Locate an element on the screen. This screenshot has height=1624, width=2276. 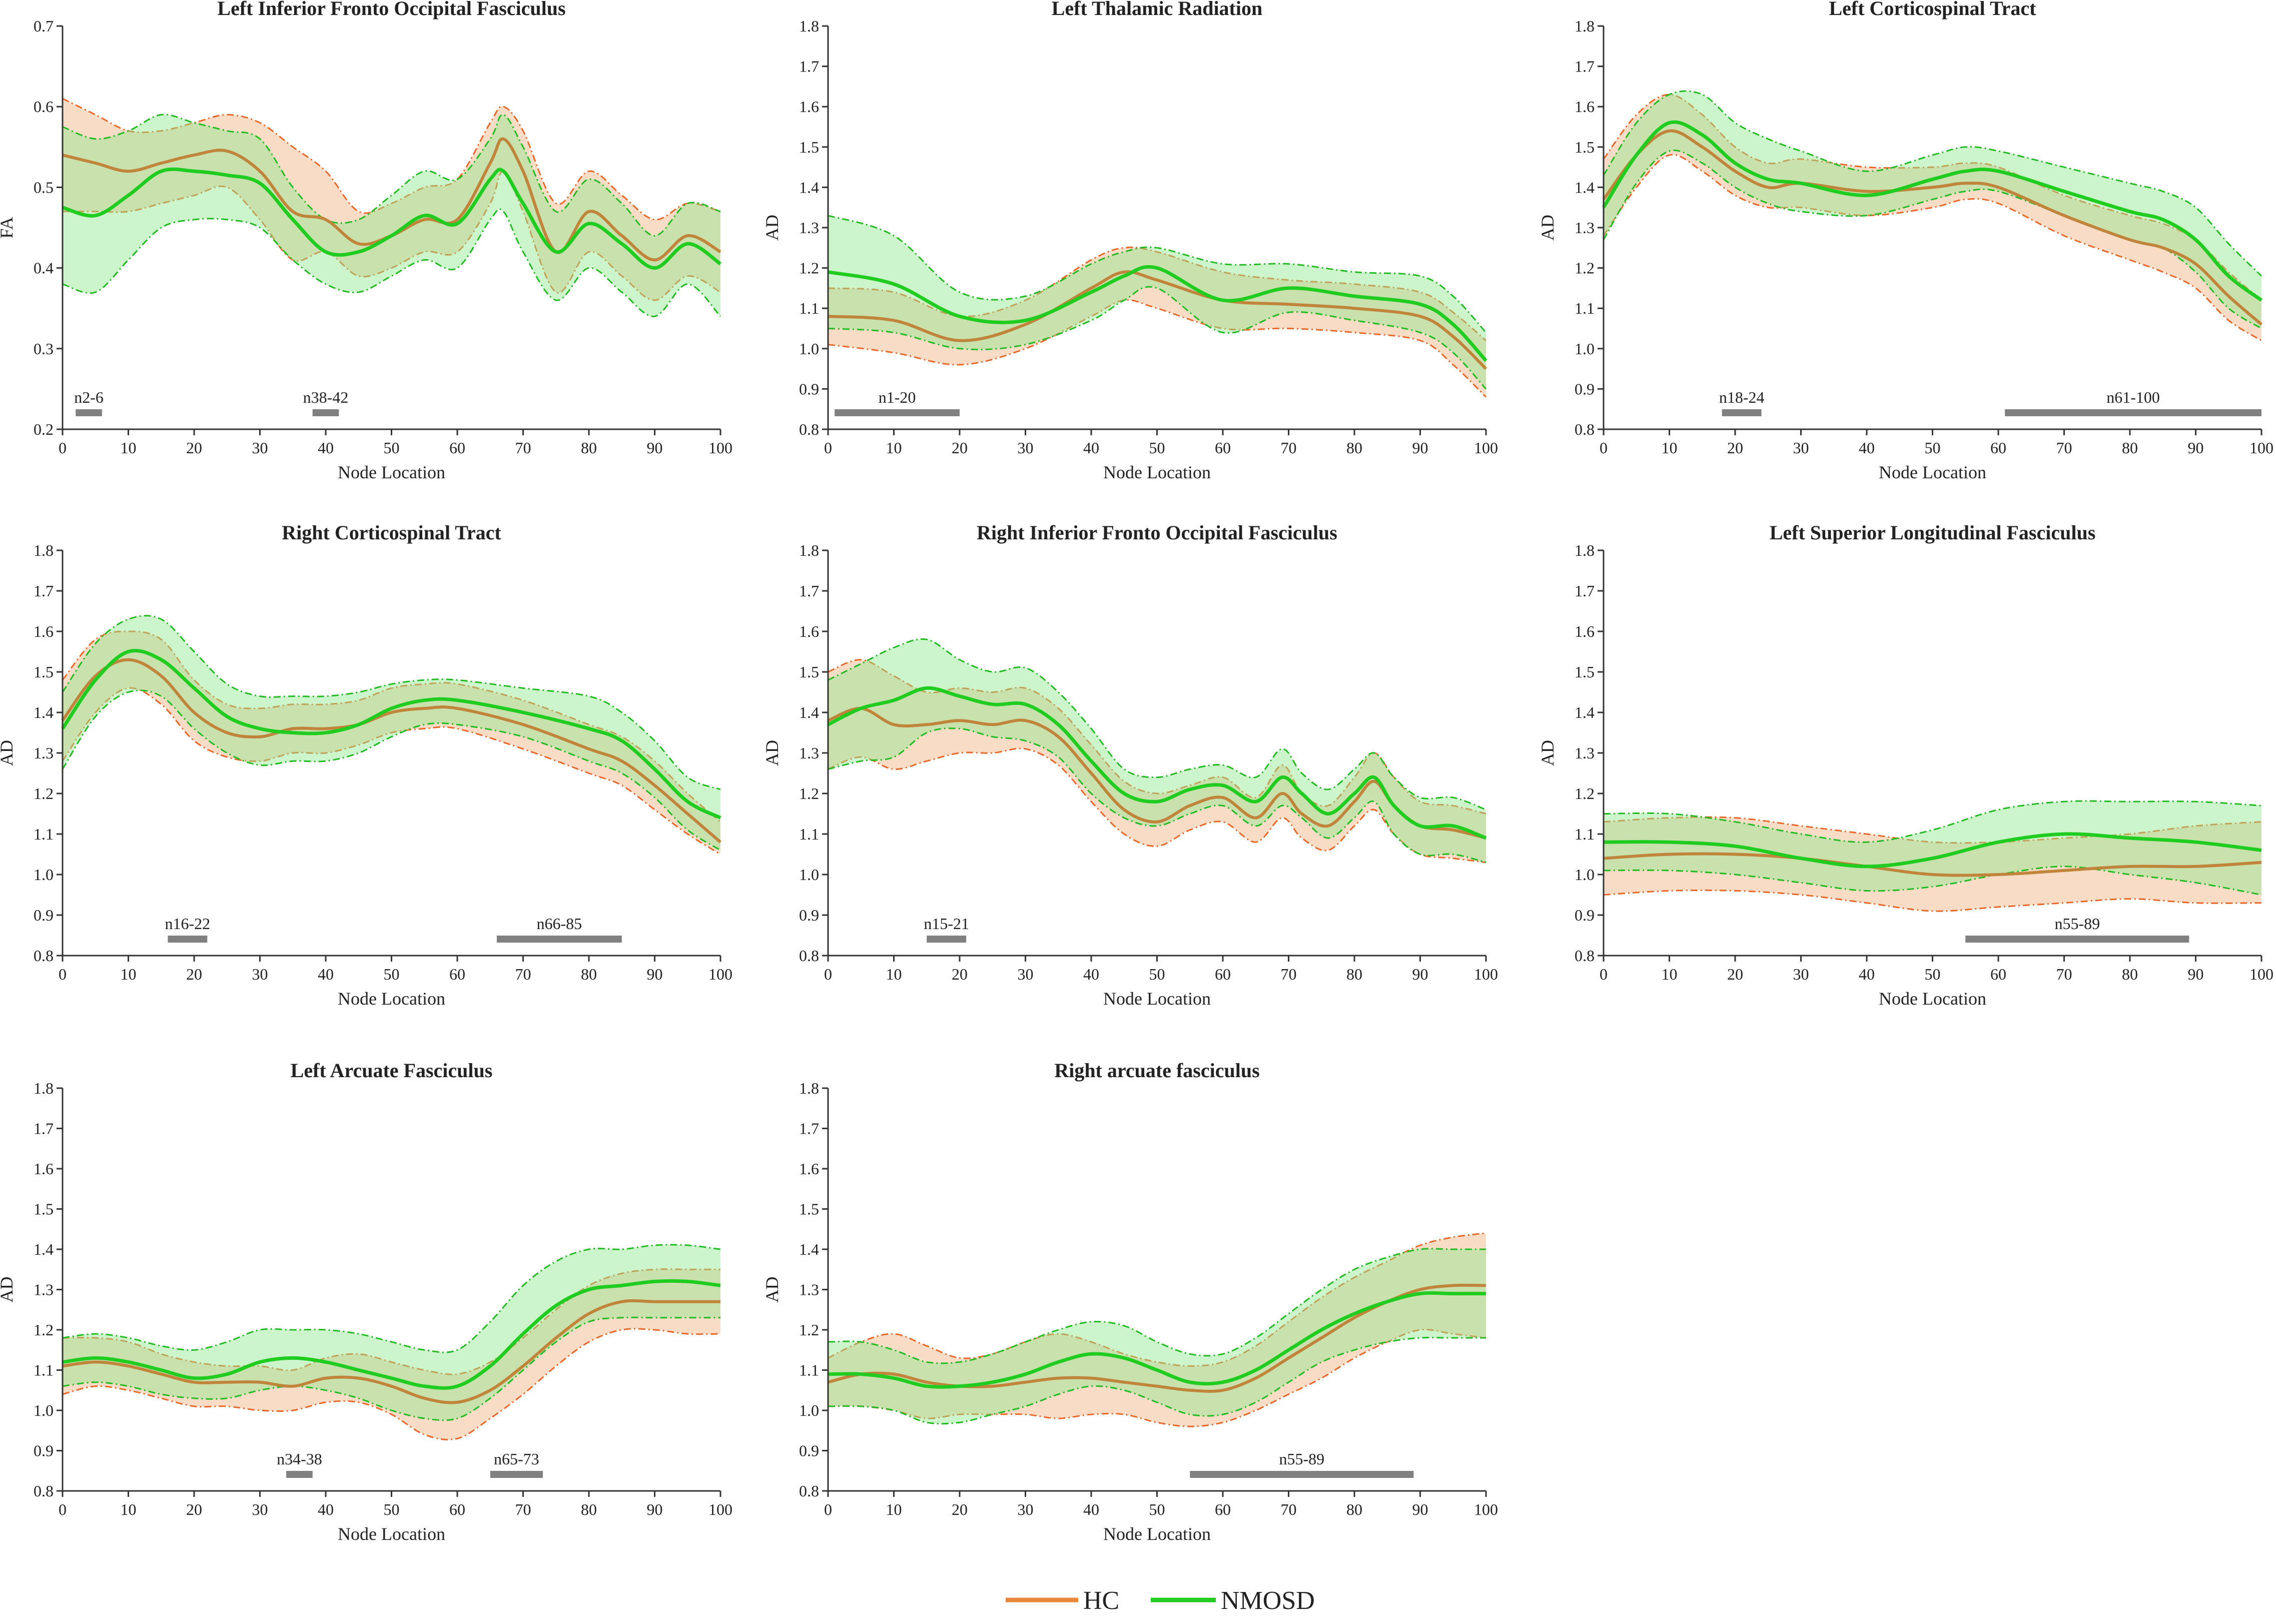
chart-title: Left Arcuate Fasciculus is located at coordinates (392, 1070).